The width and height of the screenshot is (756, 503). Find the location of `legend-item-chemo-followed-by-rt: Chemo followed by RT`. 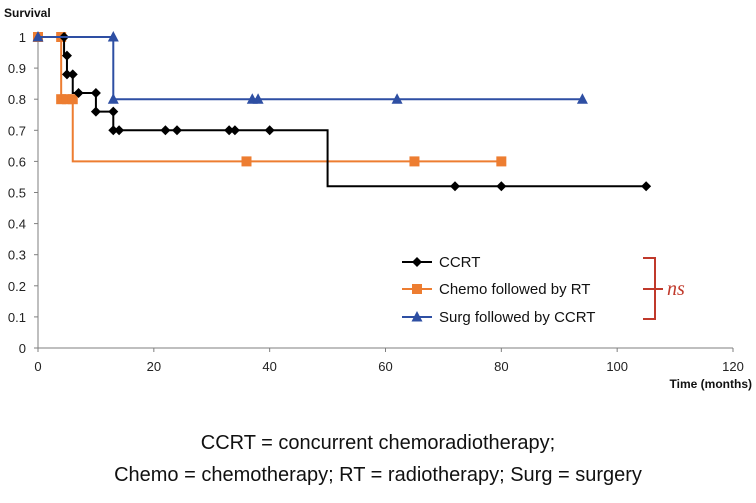

legend-item-chemo-followed-by-rt: Chemo followed by RT is located at coordinates (496, 289).